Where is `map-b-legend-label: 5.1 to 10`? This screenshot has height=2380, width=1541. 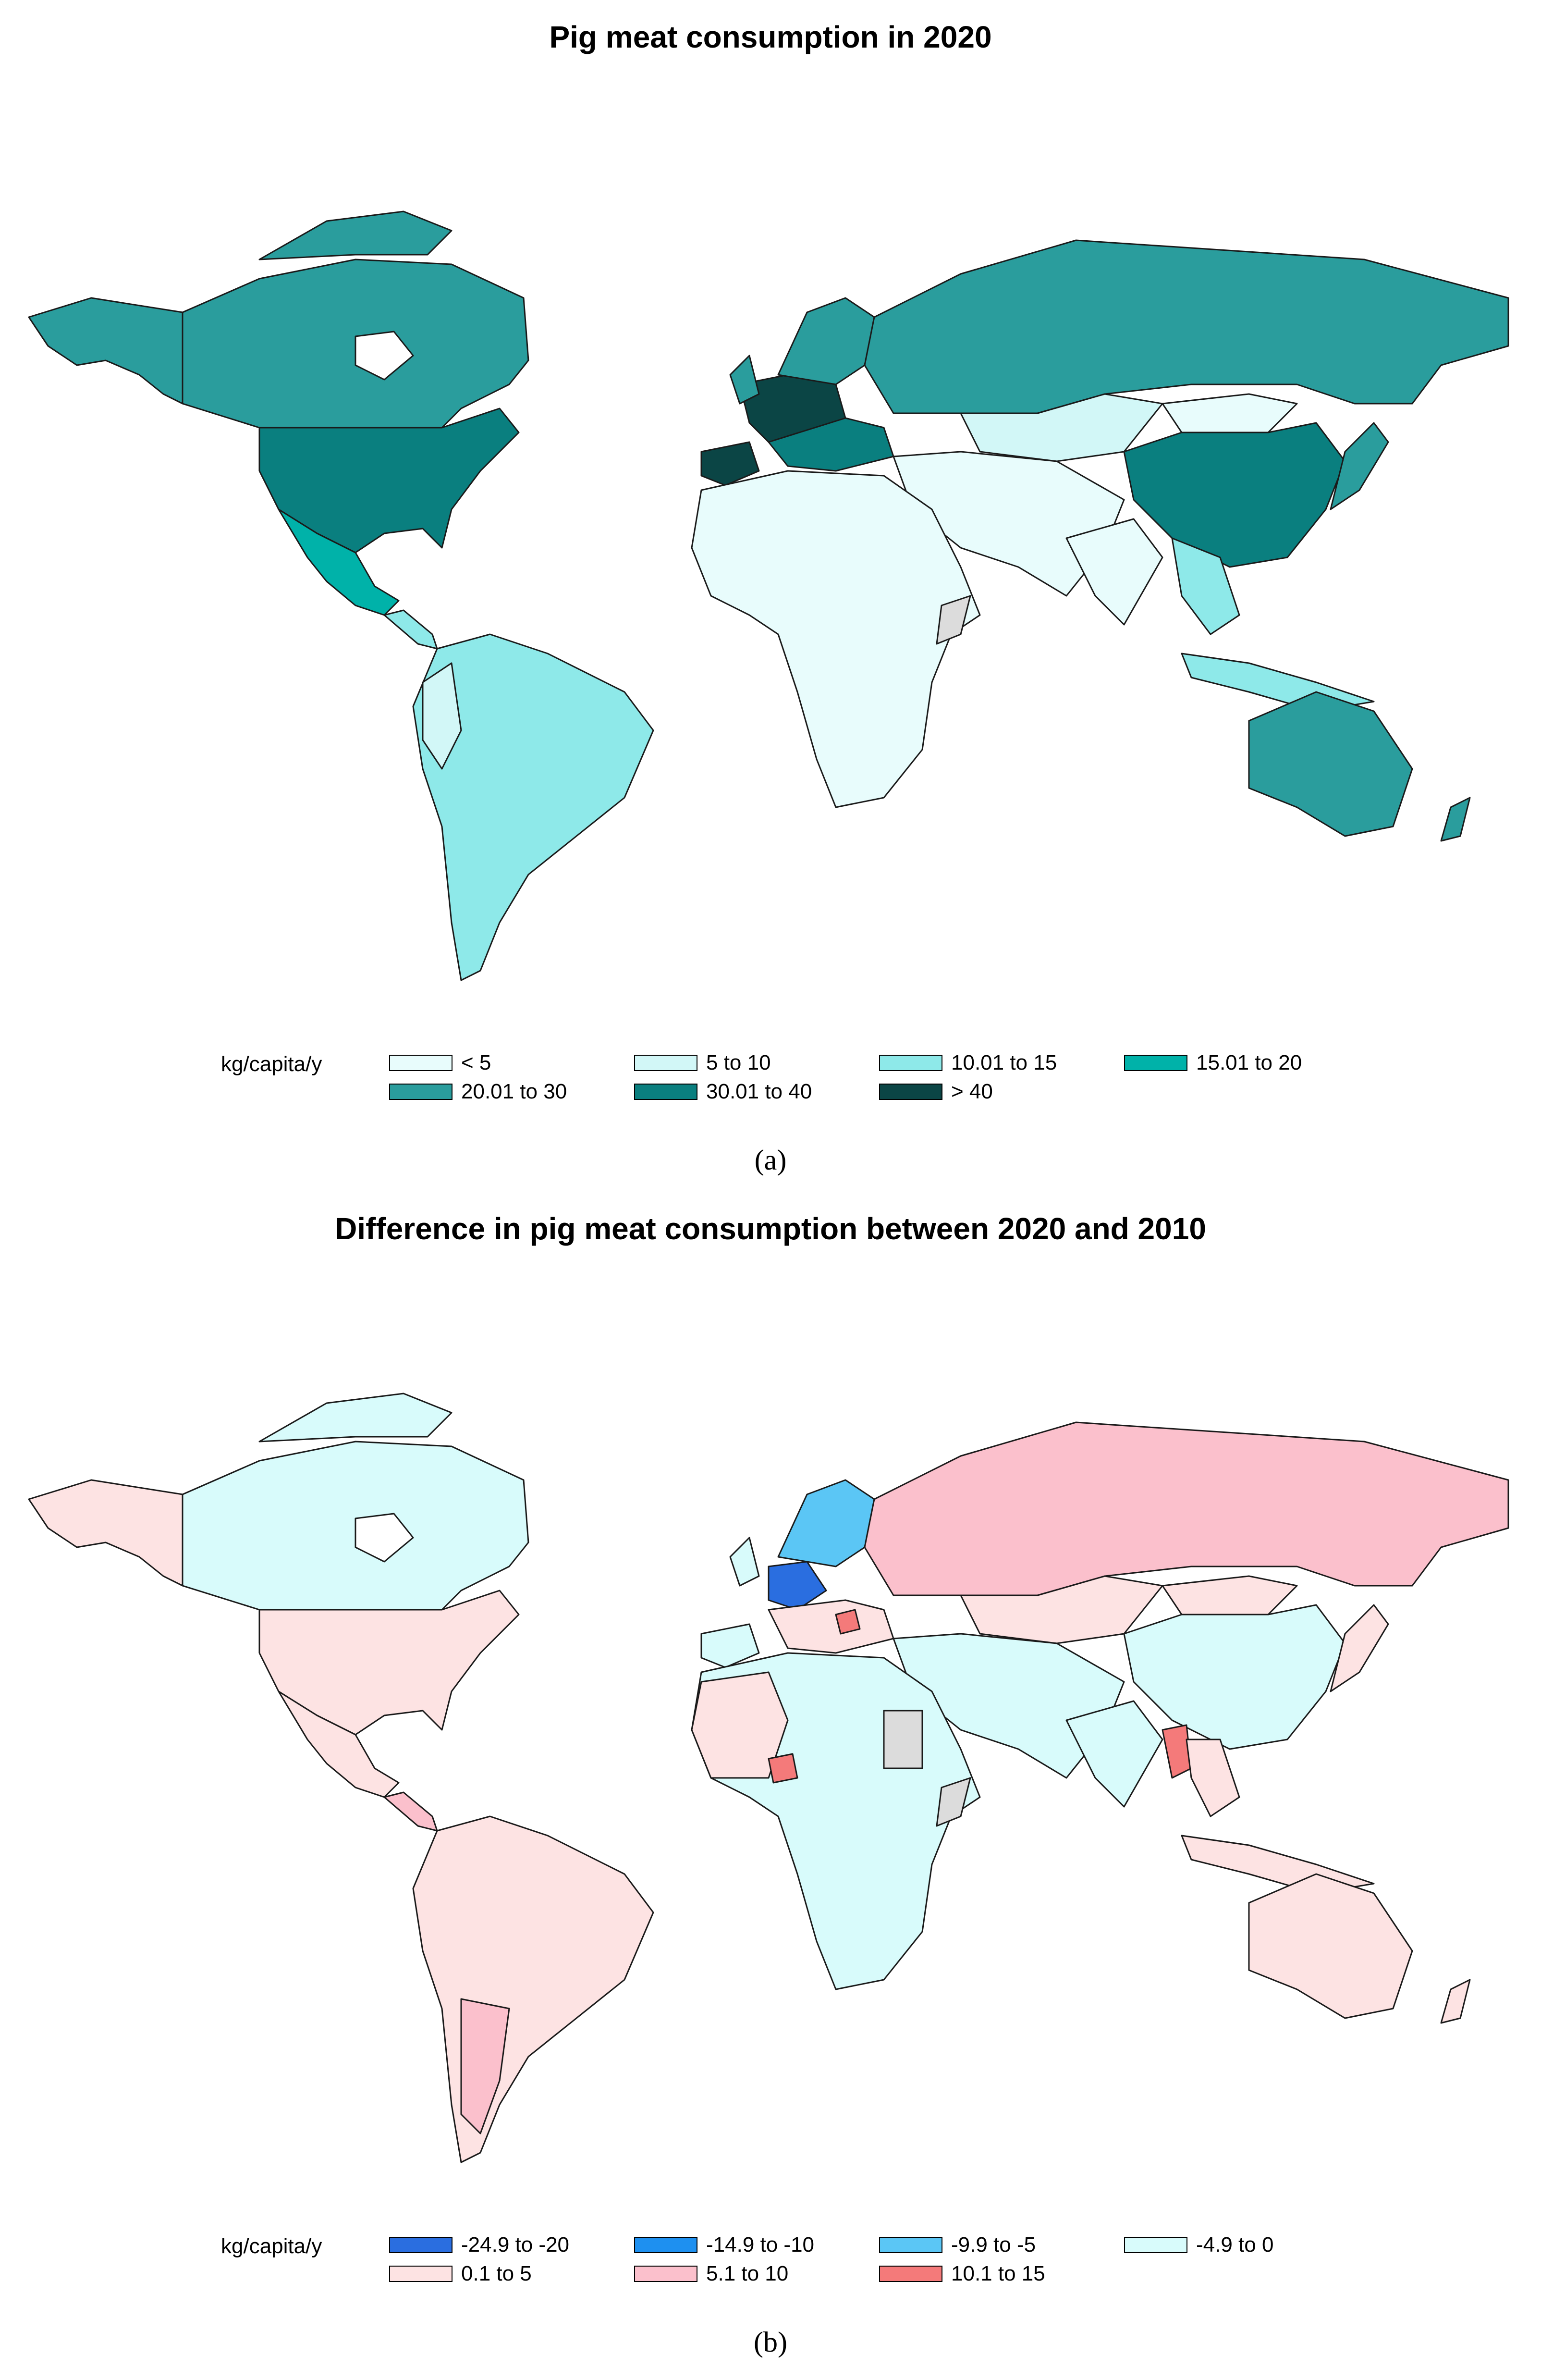 map-b-legend-label: 5.1 to 10 is located at coordinates (748, 2274).